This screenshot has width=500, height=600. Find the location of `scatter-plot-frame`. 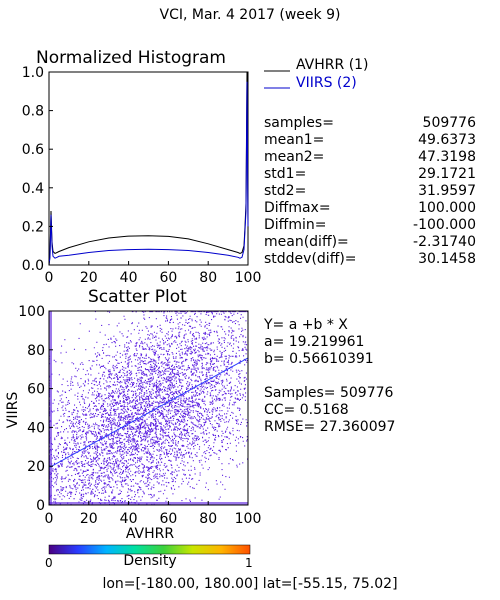

scatter-plot-frame is located at coordinates (148, 408).